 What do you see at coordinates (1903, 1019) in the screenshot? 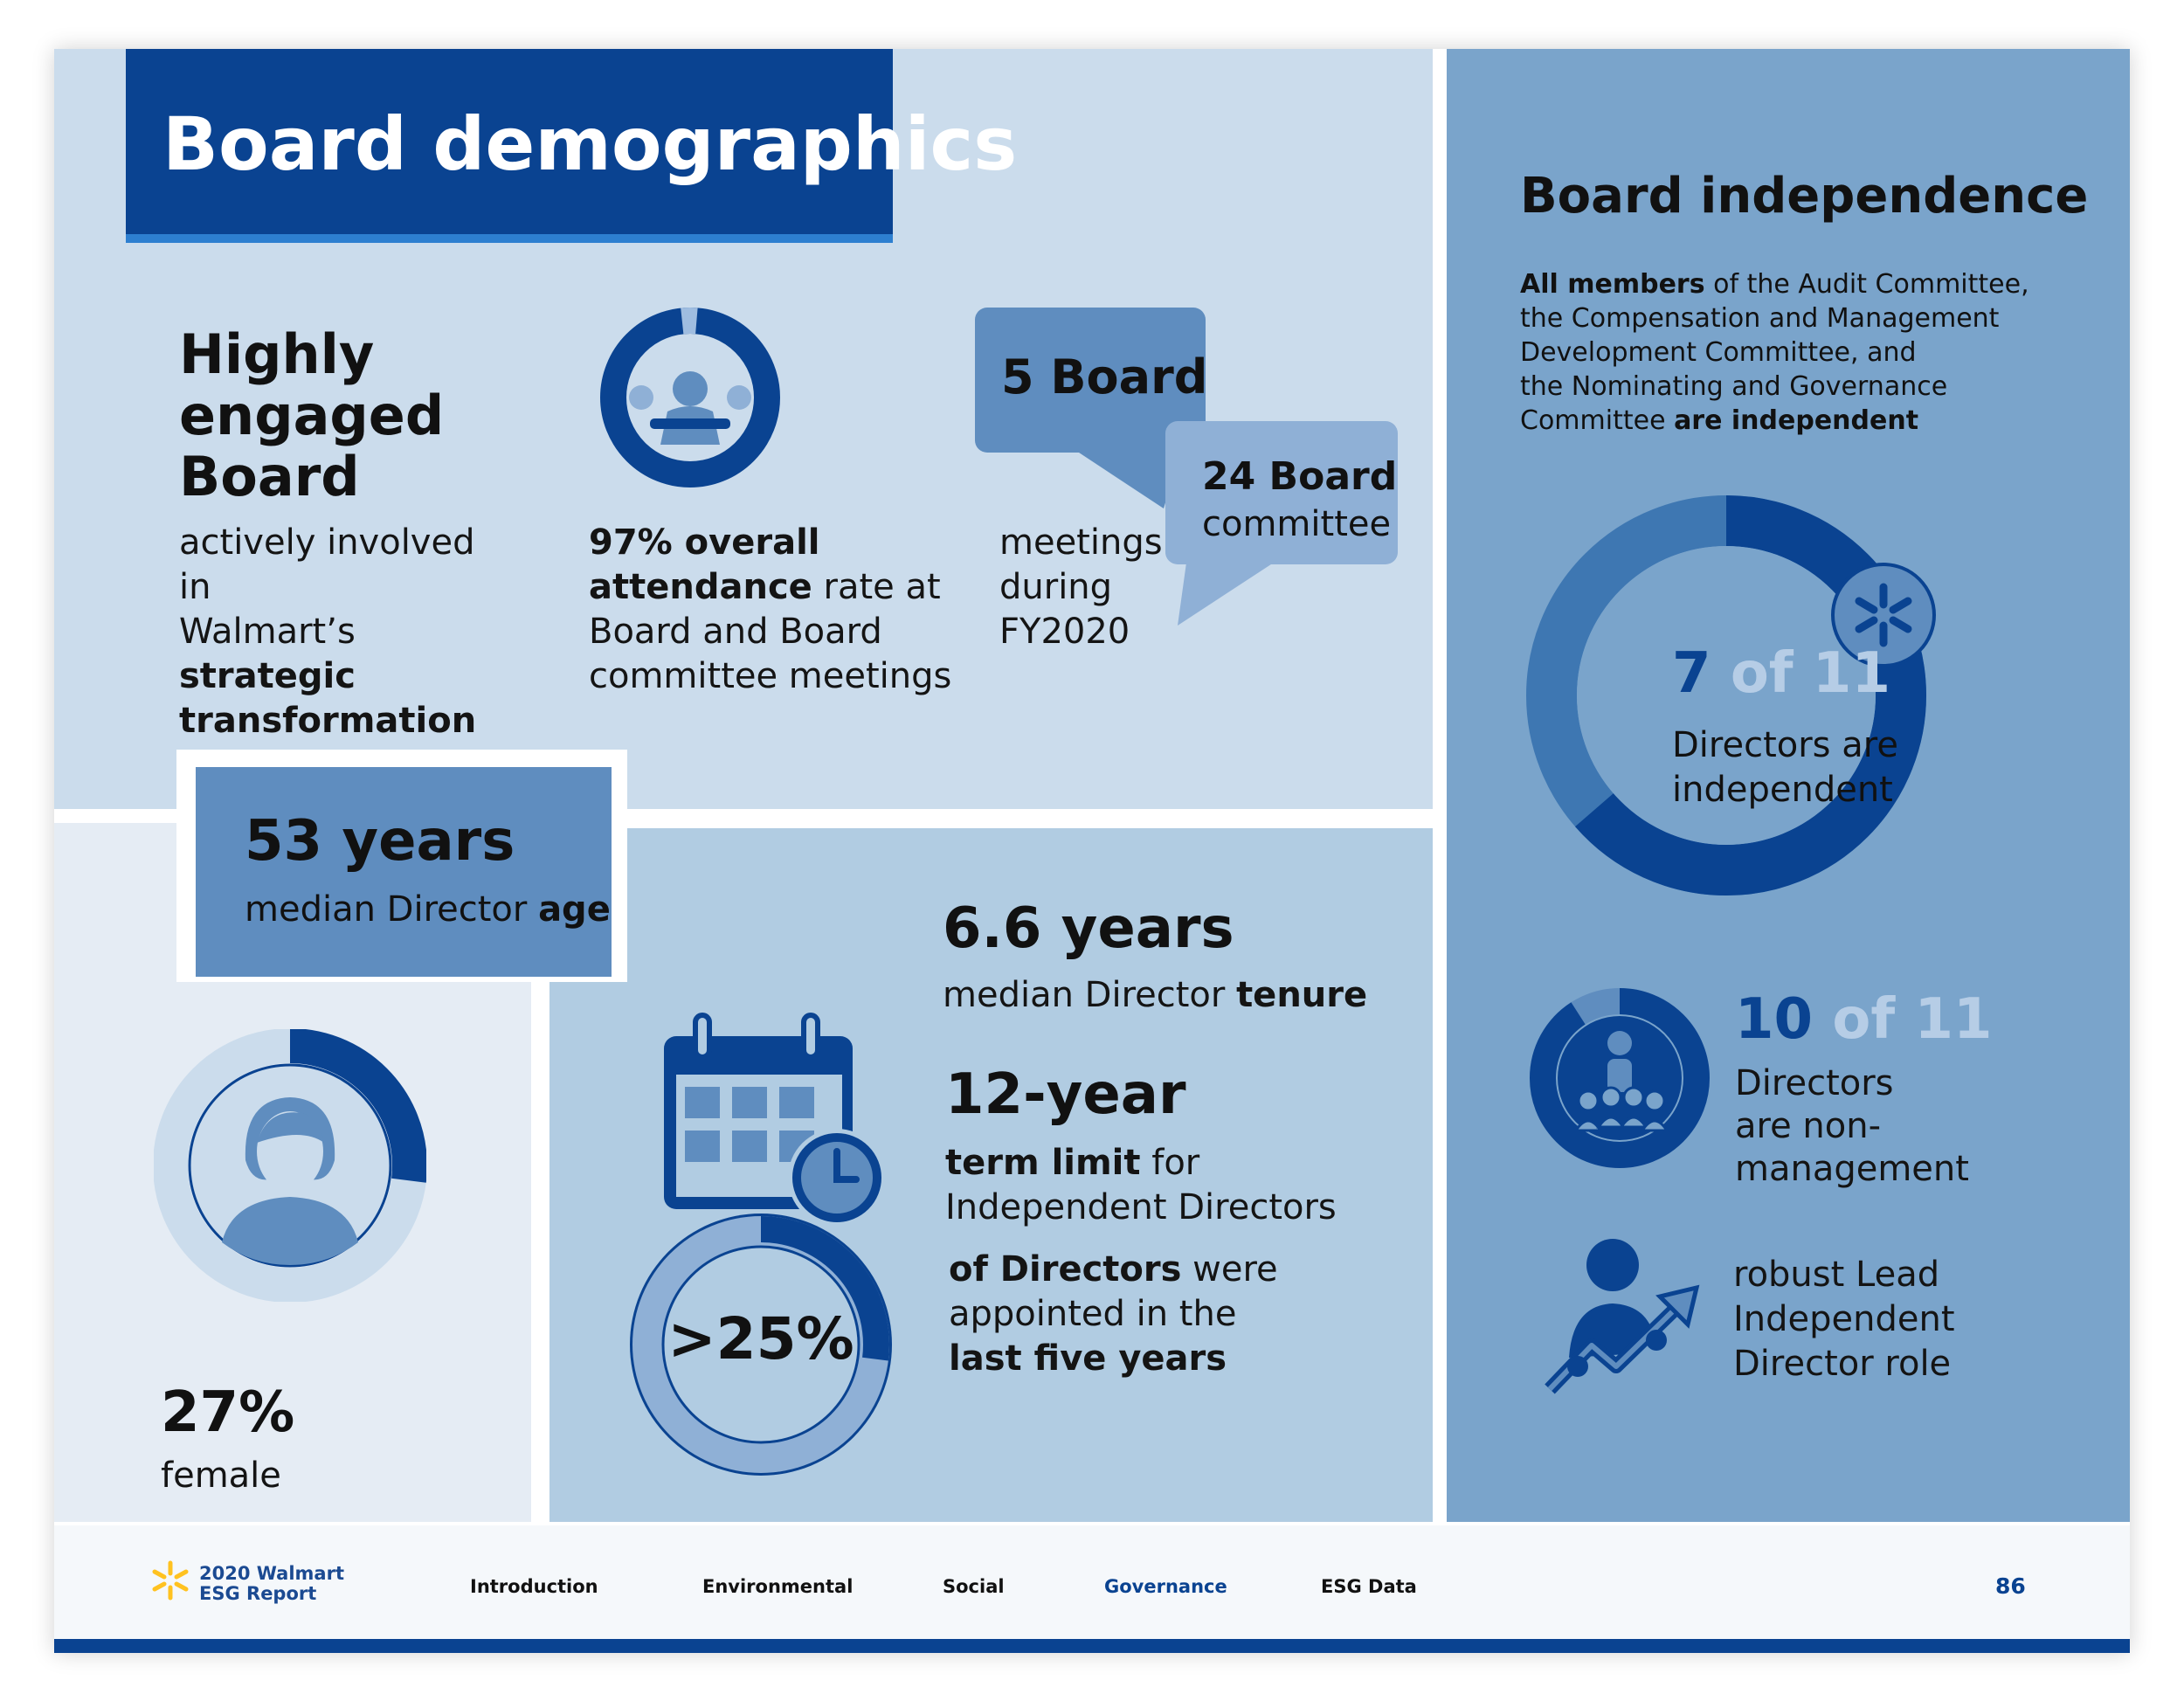
I see `nonmanagement-count-of: of 11` at bounding box center [1903, 1019].